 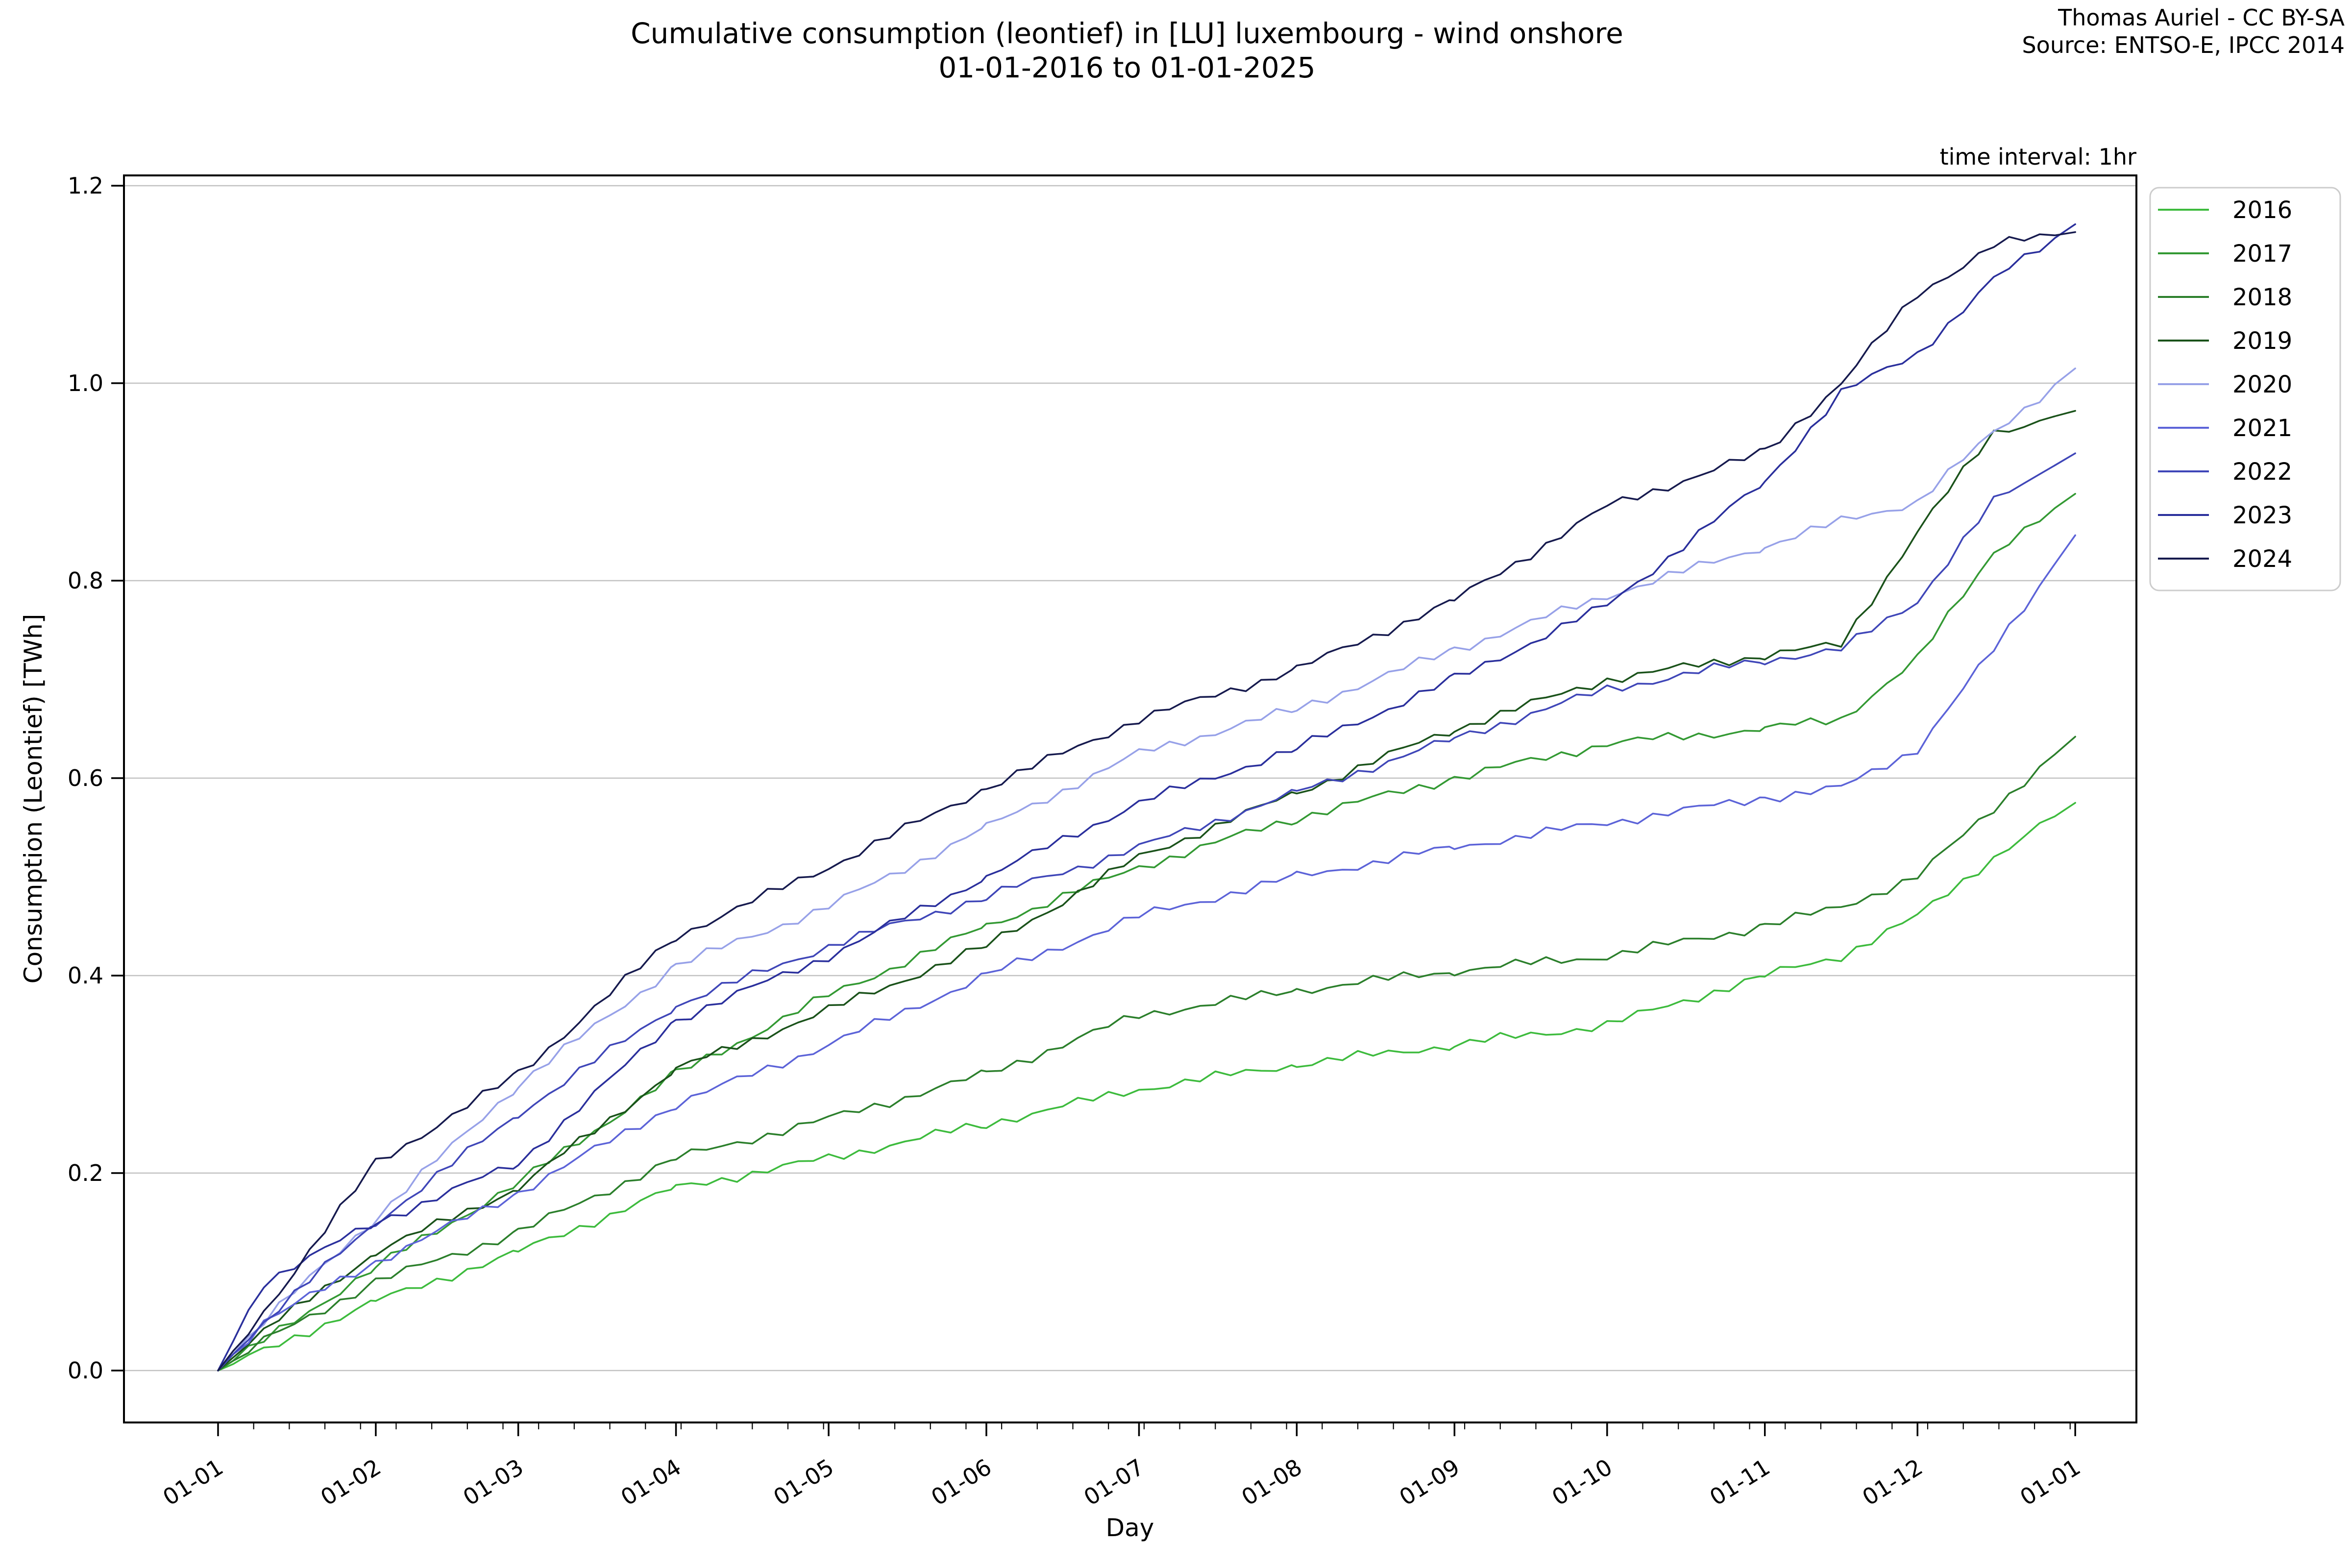 What do you see at coordinates (961, 1482) in the screenshot?
I see `x-tick-label-01-06: 01-06` at bounding box center [961, 1482].